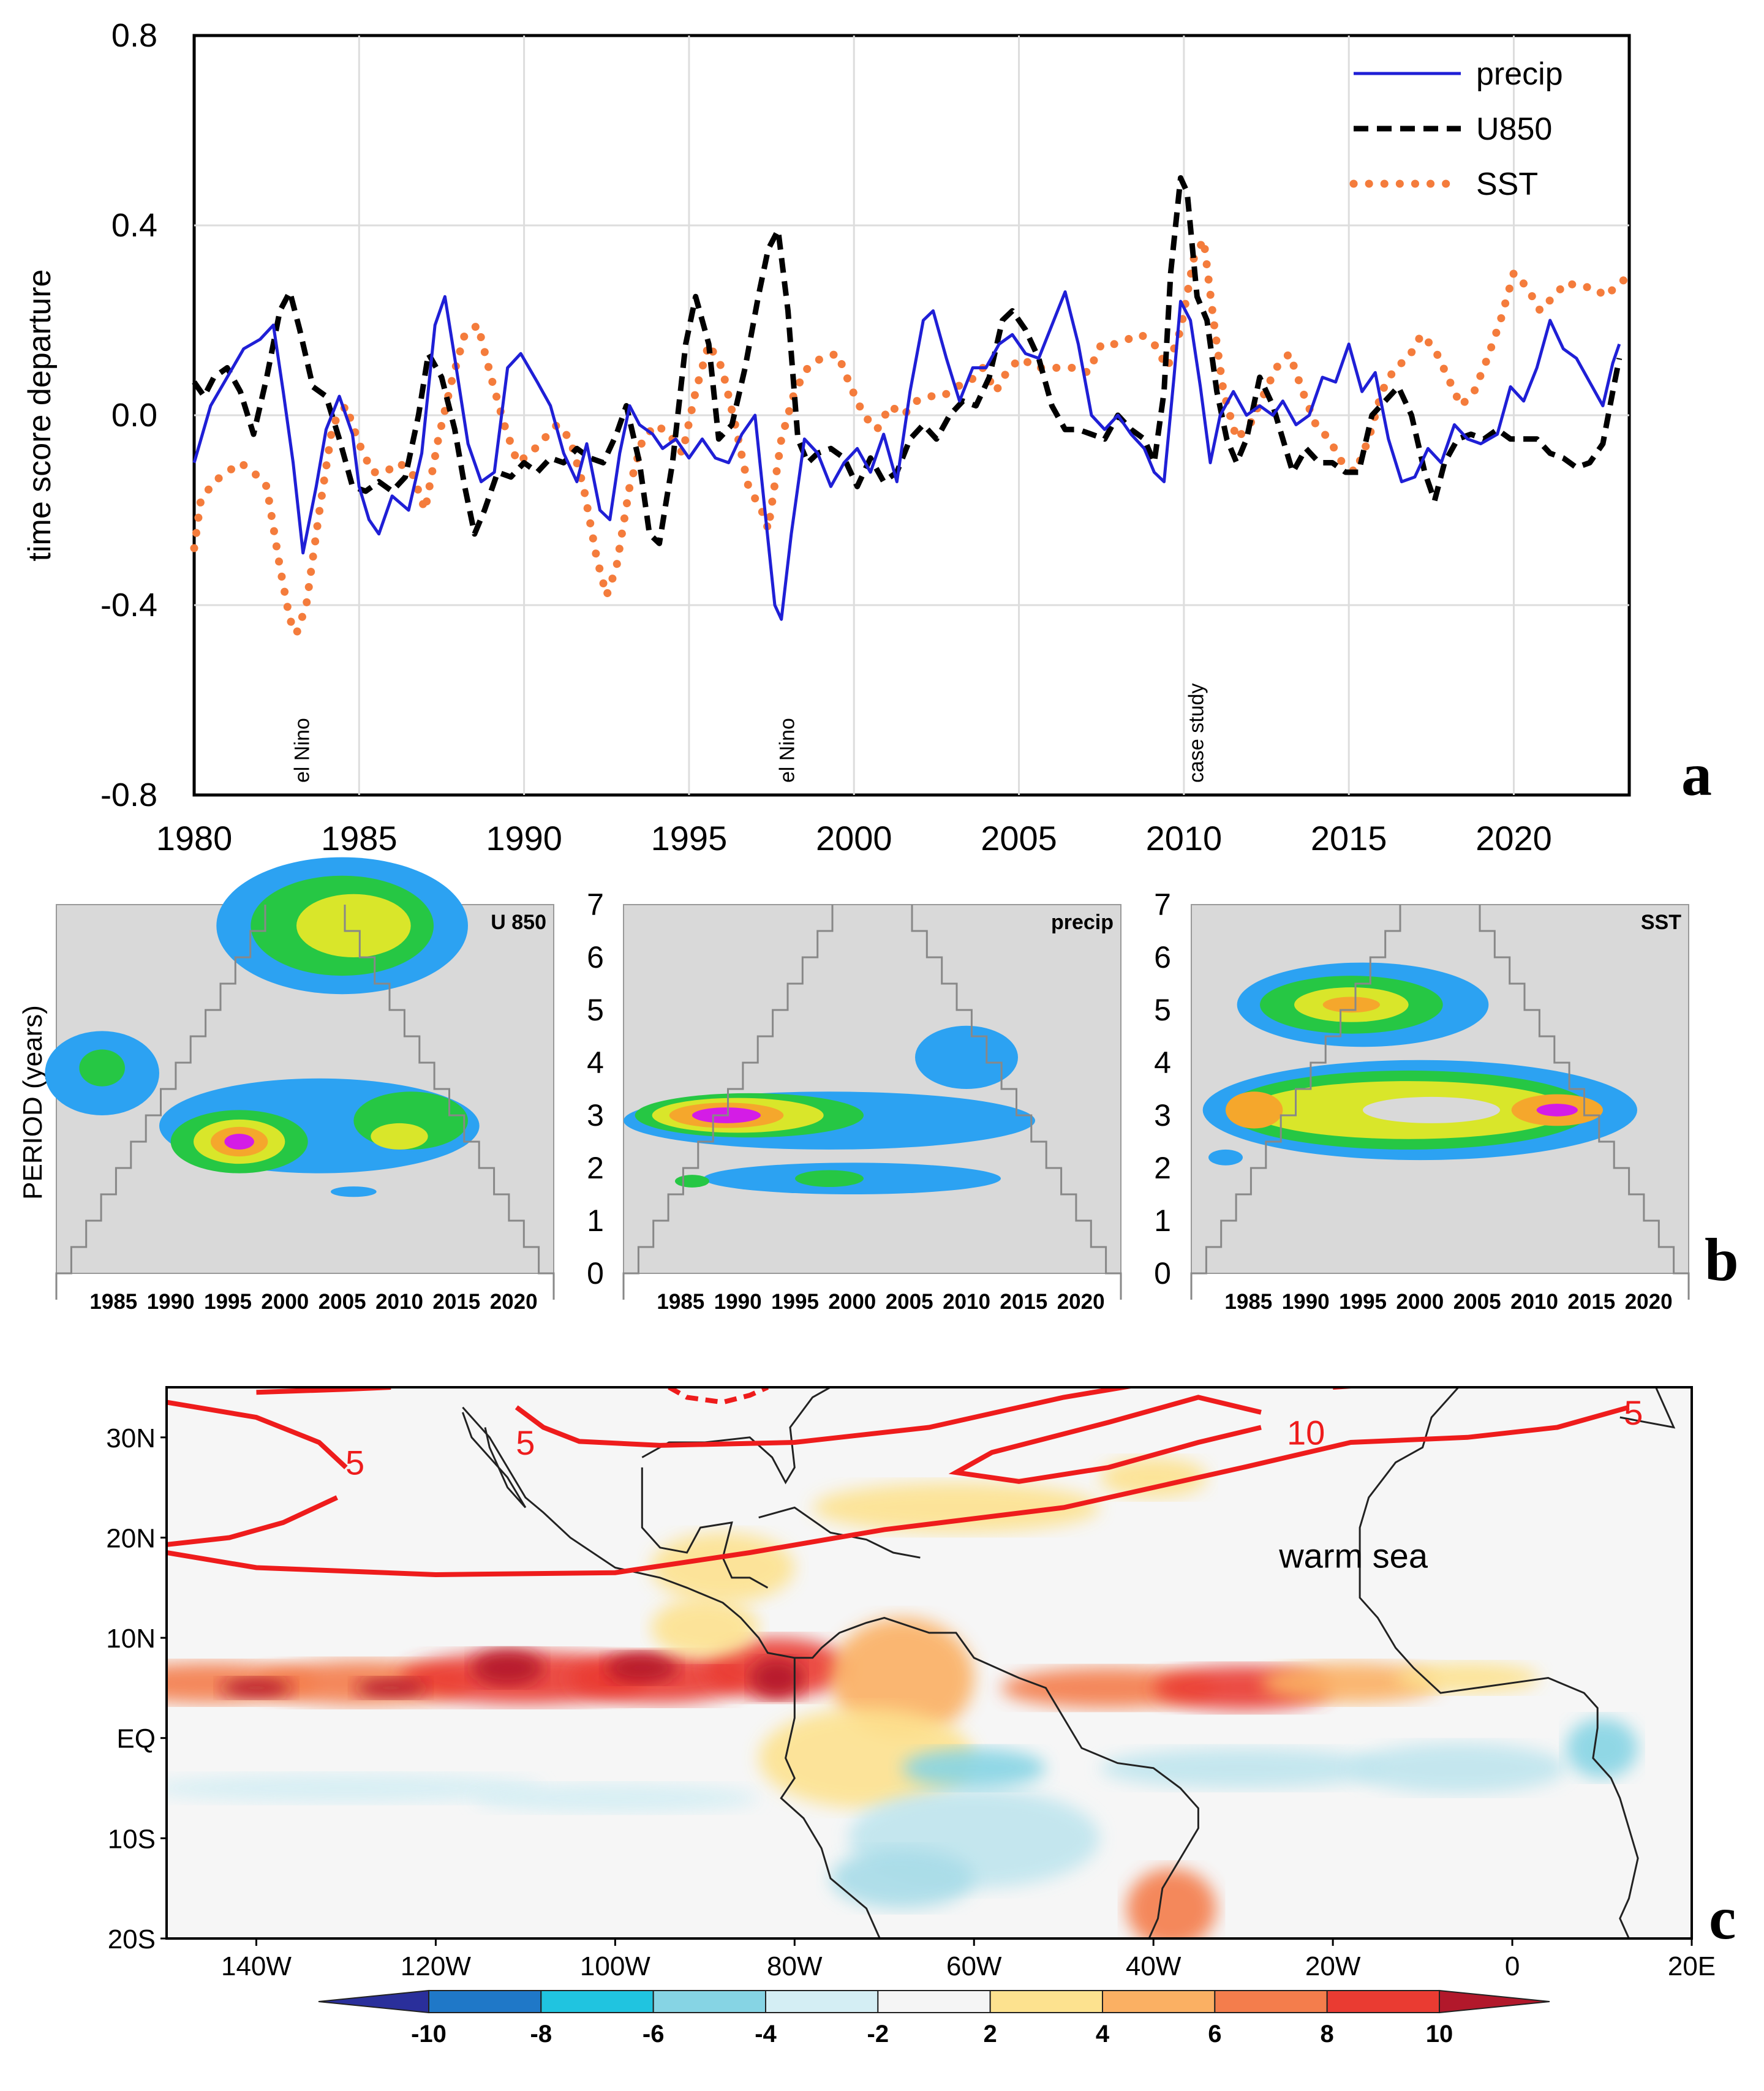 This screenshot has height=2091, width=1764. What do you see at coordinates (1648, 1408) in the screenshot?
I see `coast-mediterranean` at bounding box center [1648, 1408].